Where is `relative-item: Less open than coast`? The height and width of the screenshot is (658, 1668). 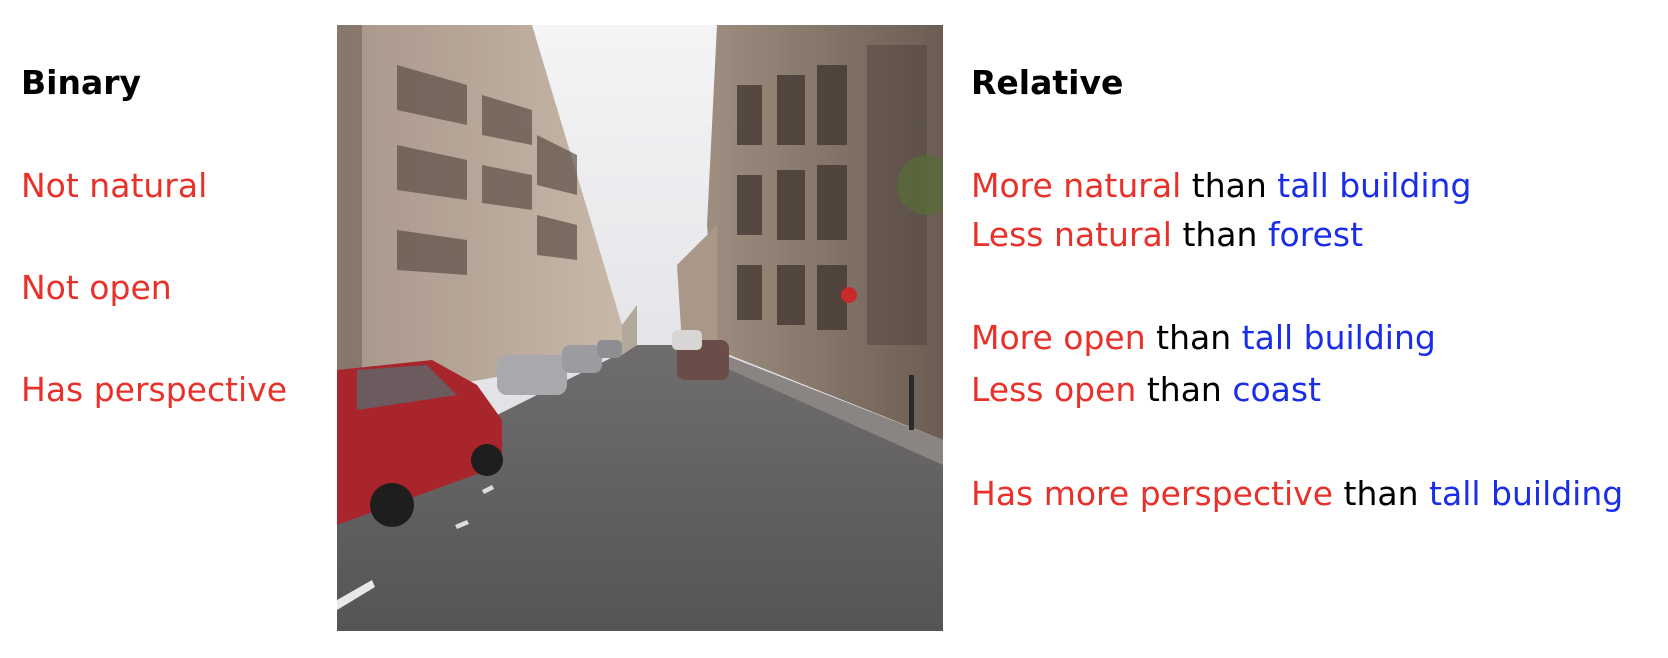
relative-item: Less open than coast is located at coordinates (1146, 390).